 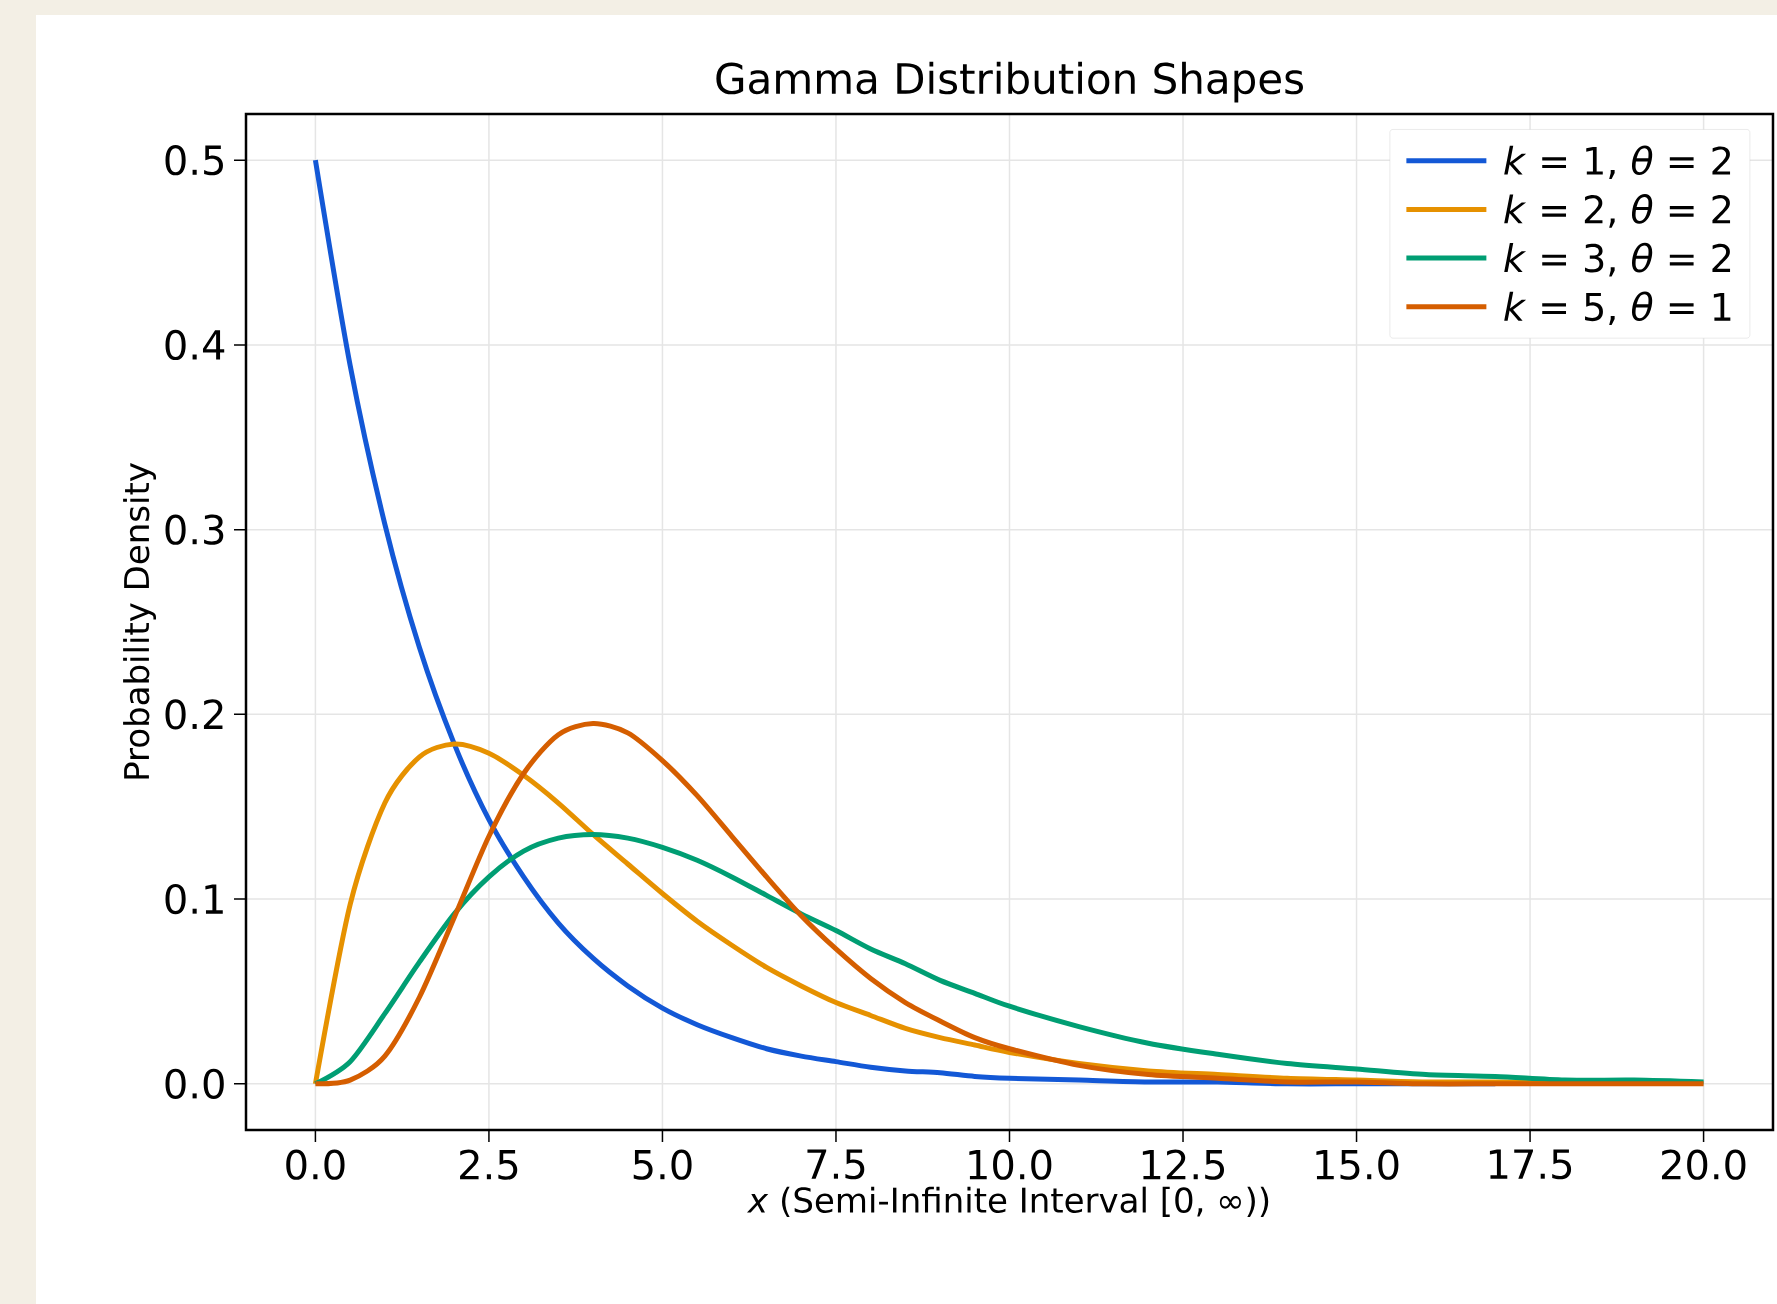 I want to click on y-tick-label: 0.3, so click(x=194, y=529).